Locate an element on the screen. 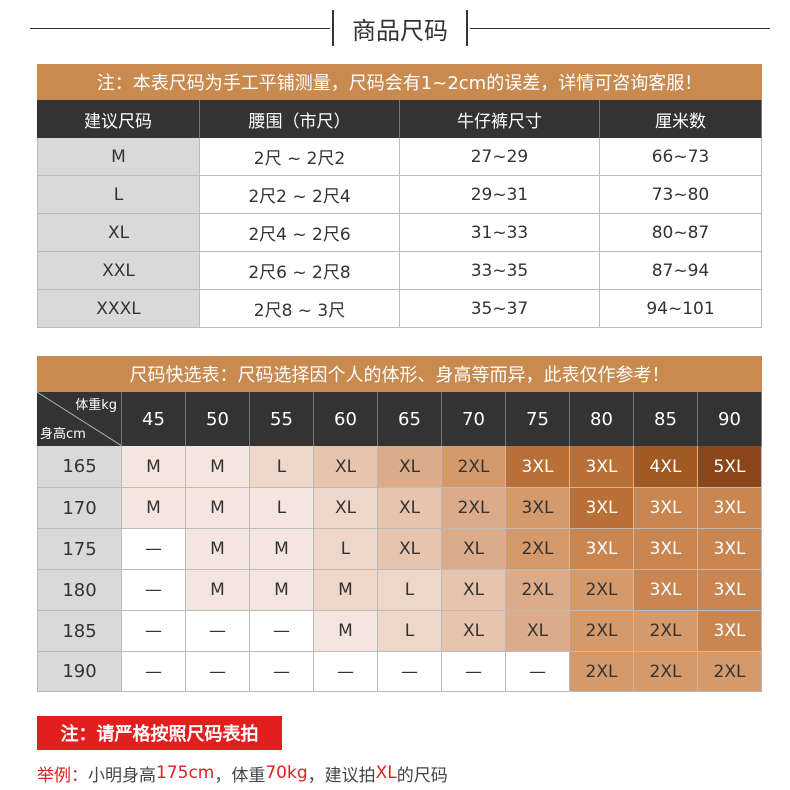  warning: 注：请严格按照尺码表拍 is located at coordinates (159, 733).